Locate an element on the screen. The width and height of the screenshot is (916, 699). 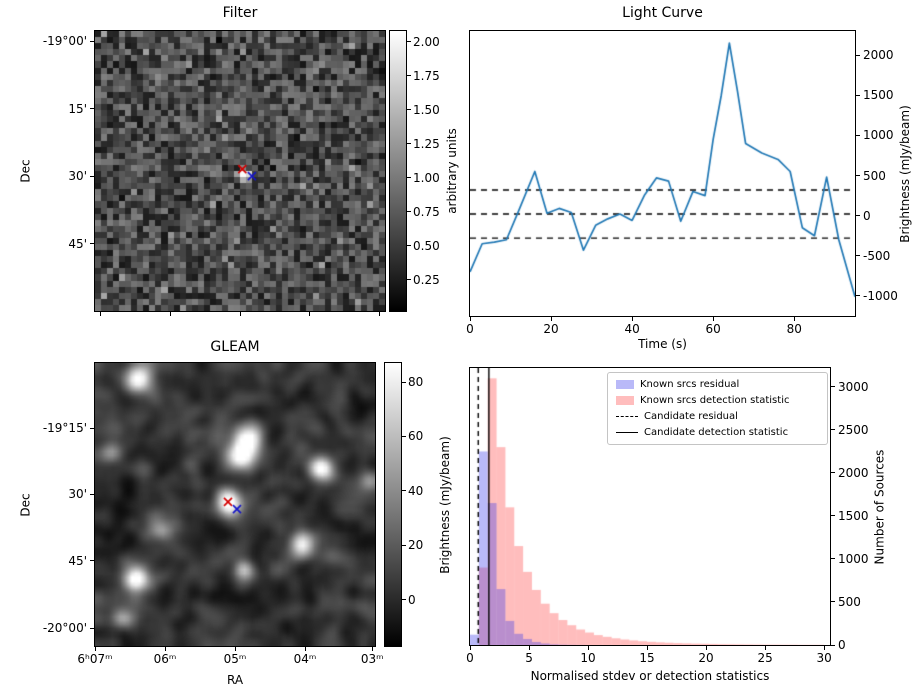
tick-label: -20°00' is located at coordinates (64, 628).